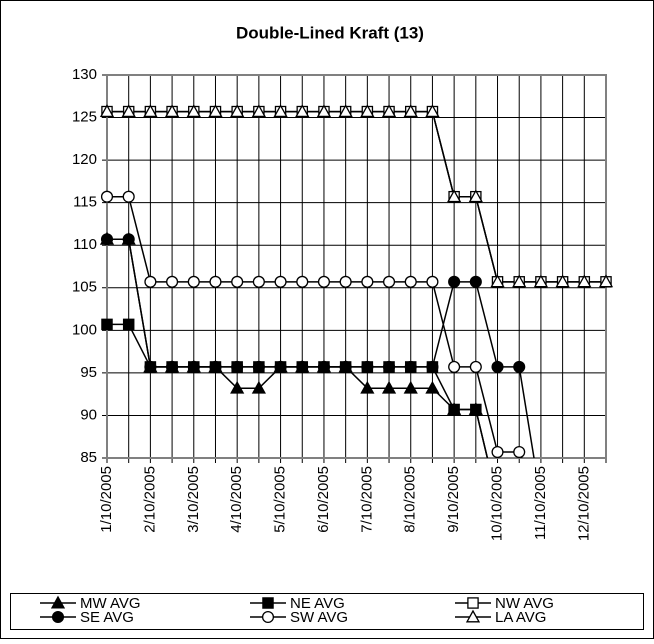  What do you see at coordinates (110, 603) in the screenshot?
I see `legend-label: MW AVG` at bounding box center [110, 603].